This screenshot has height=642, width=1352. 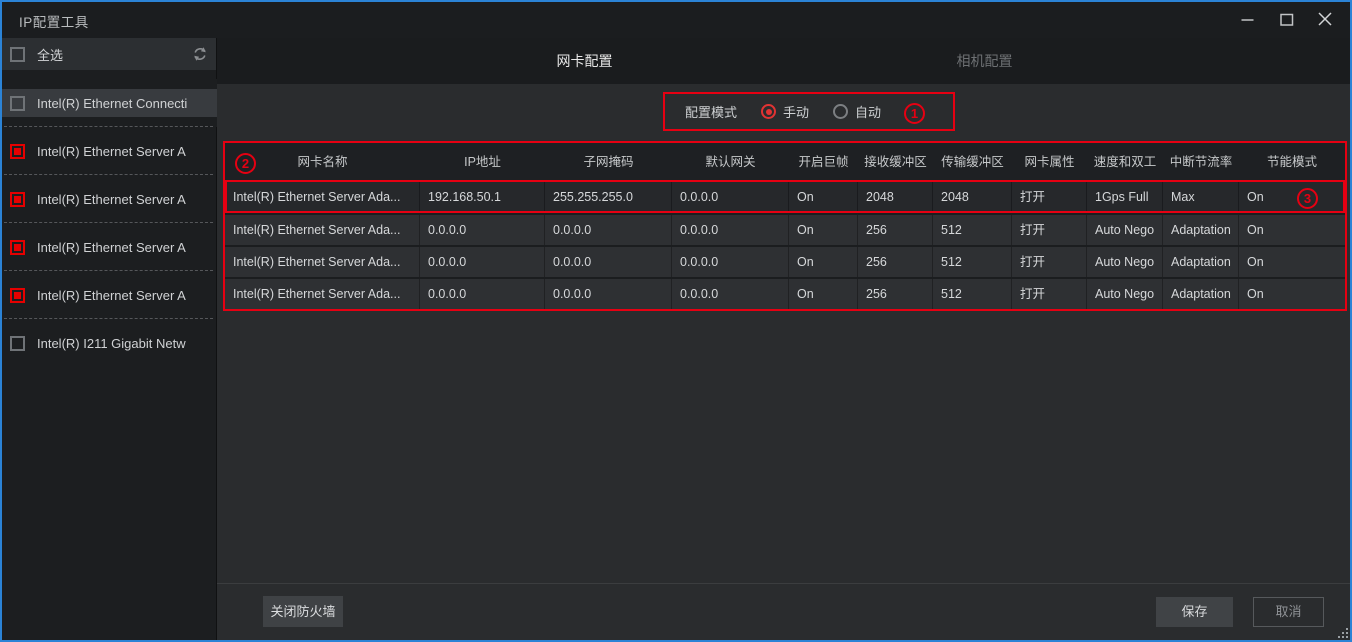 I want to click on col-header-nic-name: 网卡名称, so click(x=322, y=162).